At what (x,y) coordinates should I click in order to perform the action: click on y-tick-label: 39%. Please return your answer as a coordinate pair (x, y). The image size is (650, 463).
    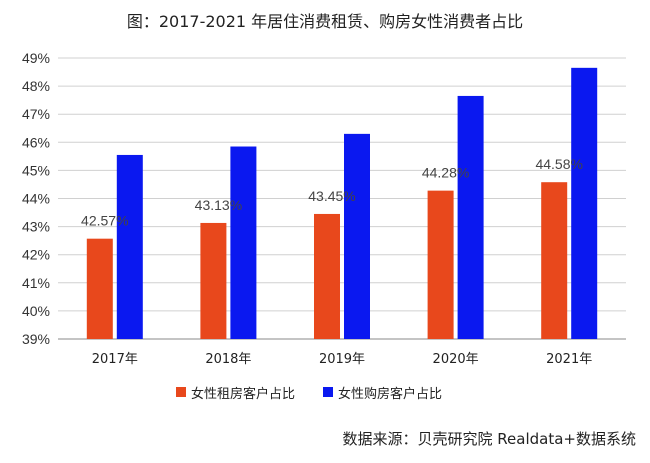
    Looking at the image, I should click on (36, 339).